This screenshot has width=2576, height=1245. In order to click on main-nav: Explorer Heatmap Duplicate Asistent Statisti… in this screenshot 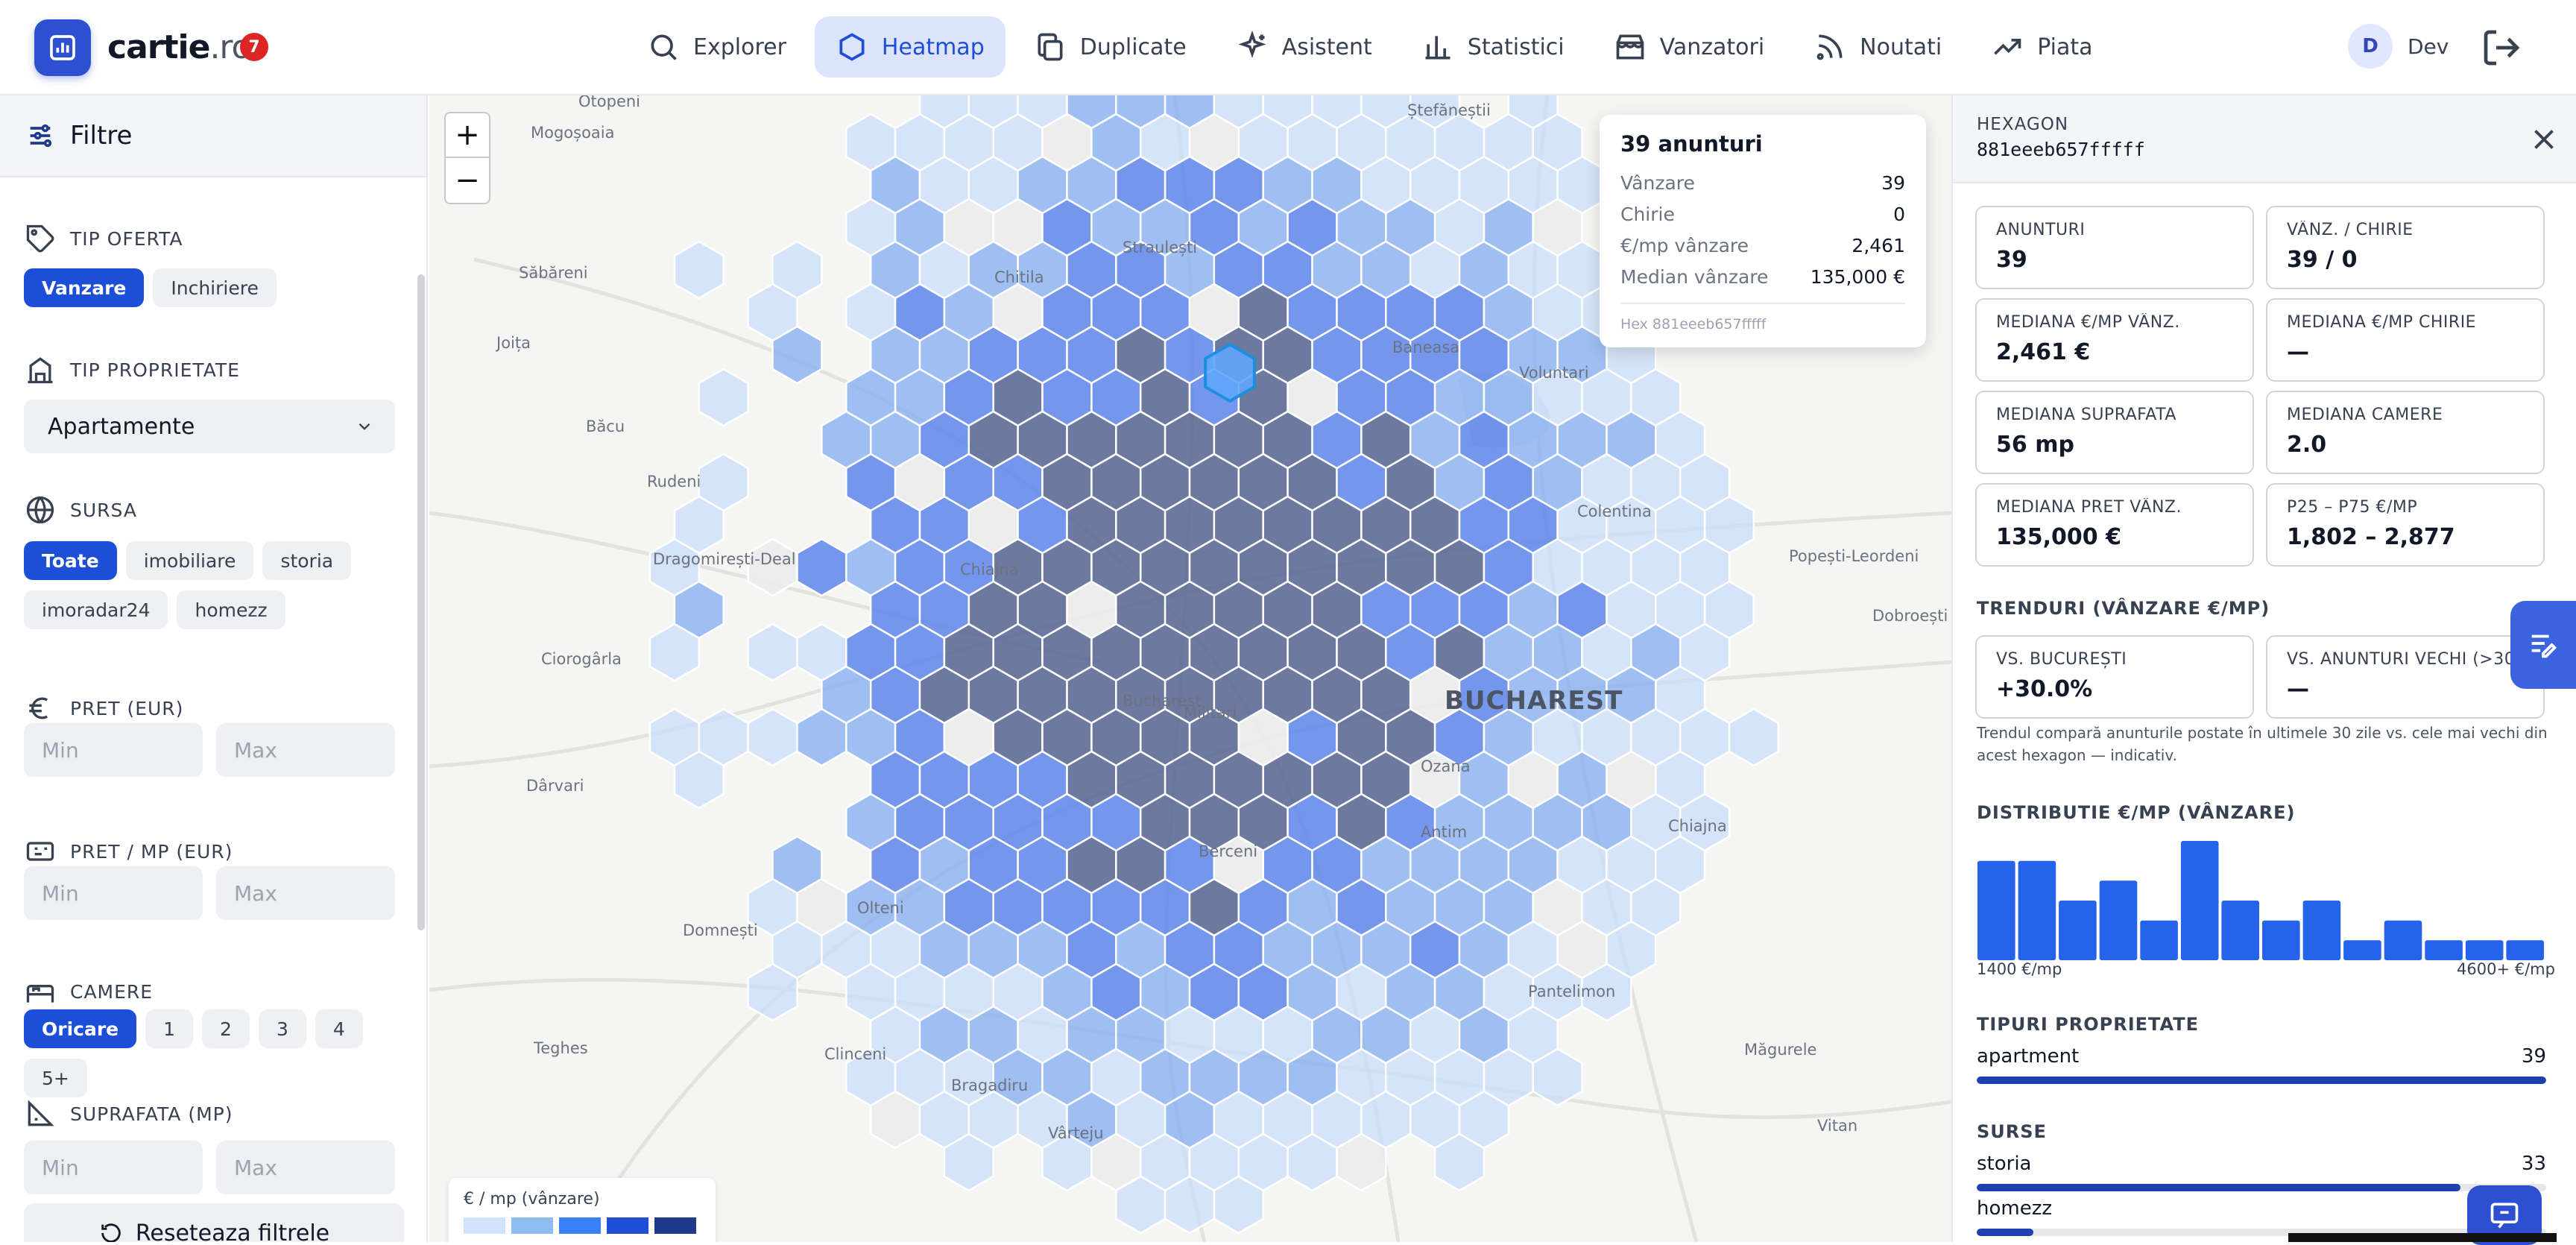, I will do `click(1370, 47)`.